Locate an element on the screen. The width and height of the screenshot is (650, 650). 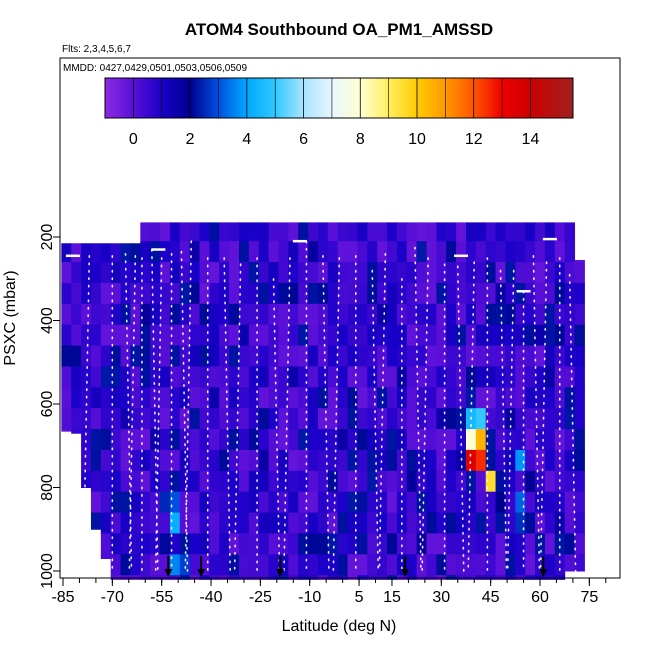
x-tick-label: -25 is located at coordinates (260, 597).